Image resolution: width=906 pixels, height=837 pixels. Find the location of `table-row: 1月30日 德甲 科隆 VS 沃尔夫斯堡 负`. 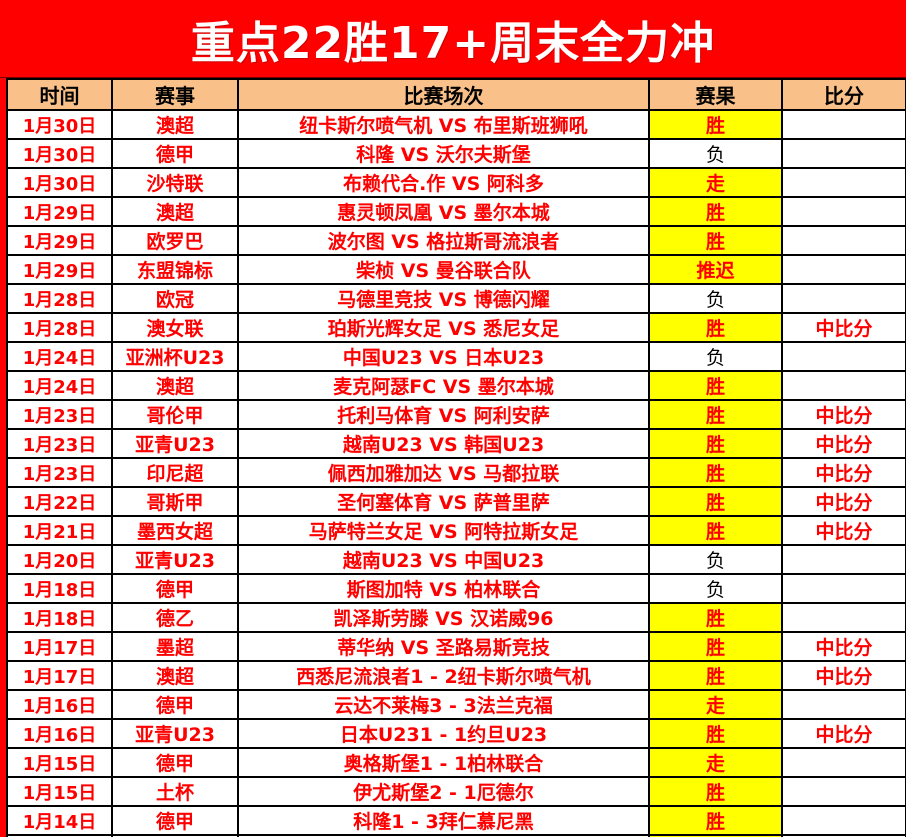

table-row: 1月30日 德甲 科隆 VS 沃尔夫斯堡 负 is located at coordinates (456, 153).